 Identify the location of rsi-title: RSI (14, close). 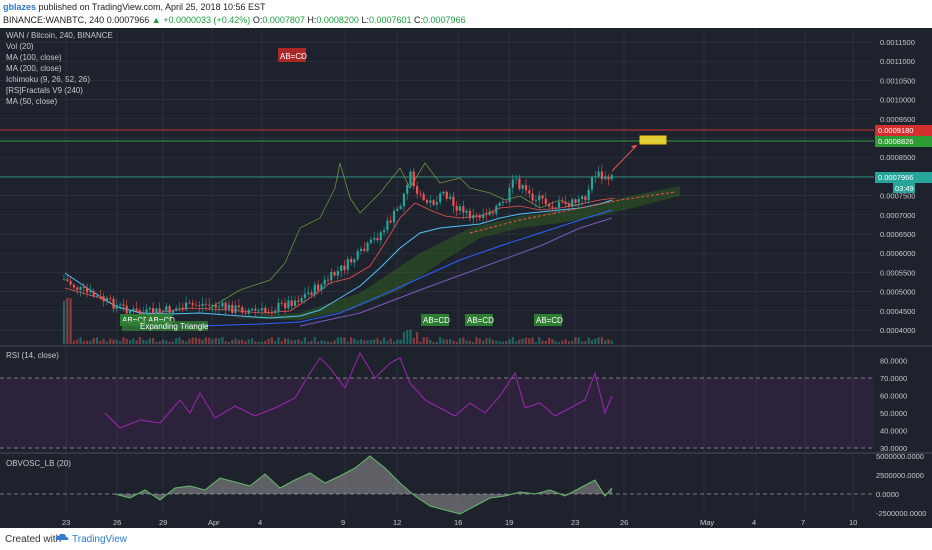
(32, 355).